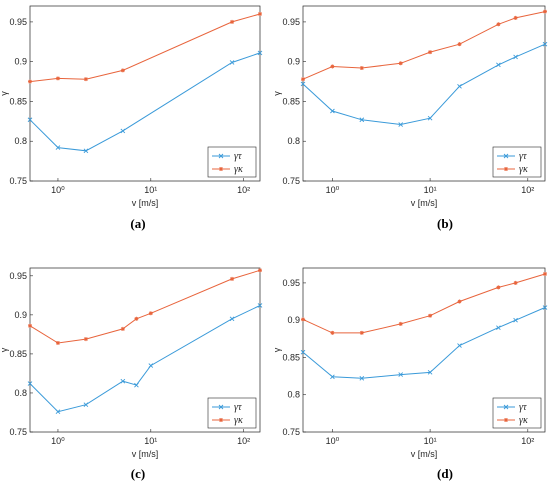 The height and width of the screenshot is (496, 550). What do you see at coordinates (138, 473) in the screenshot?
I see `chart-caption-c: (c)` at bounding box center [138, 473].